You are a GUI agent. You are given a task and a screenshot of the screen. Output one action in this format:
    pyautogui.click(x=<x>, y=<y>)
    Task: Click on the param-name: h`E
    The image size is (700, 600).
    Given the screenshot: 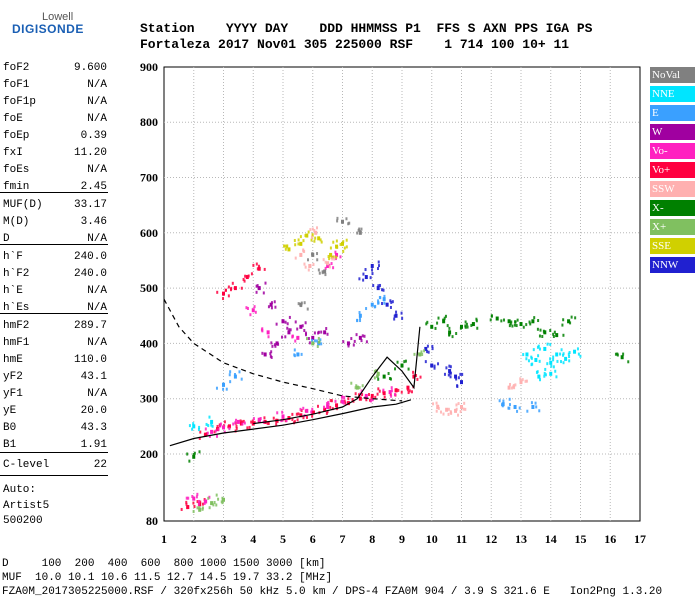 What is the action you would take?
    pyautogui.click(x=13, y=291)
    